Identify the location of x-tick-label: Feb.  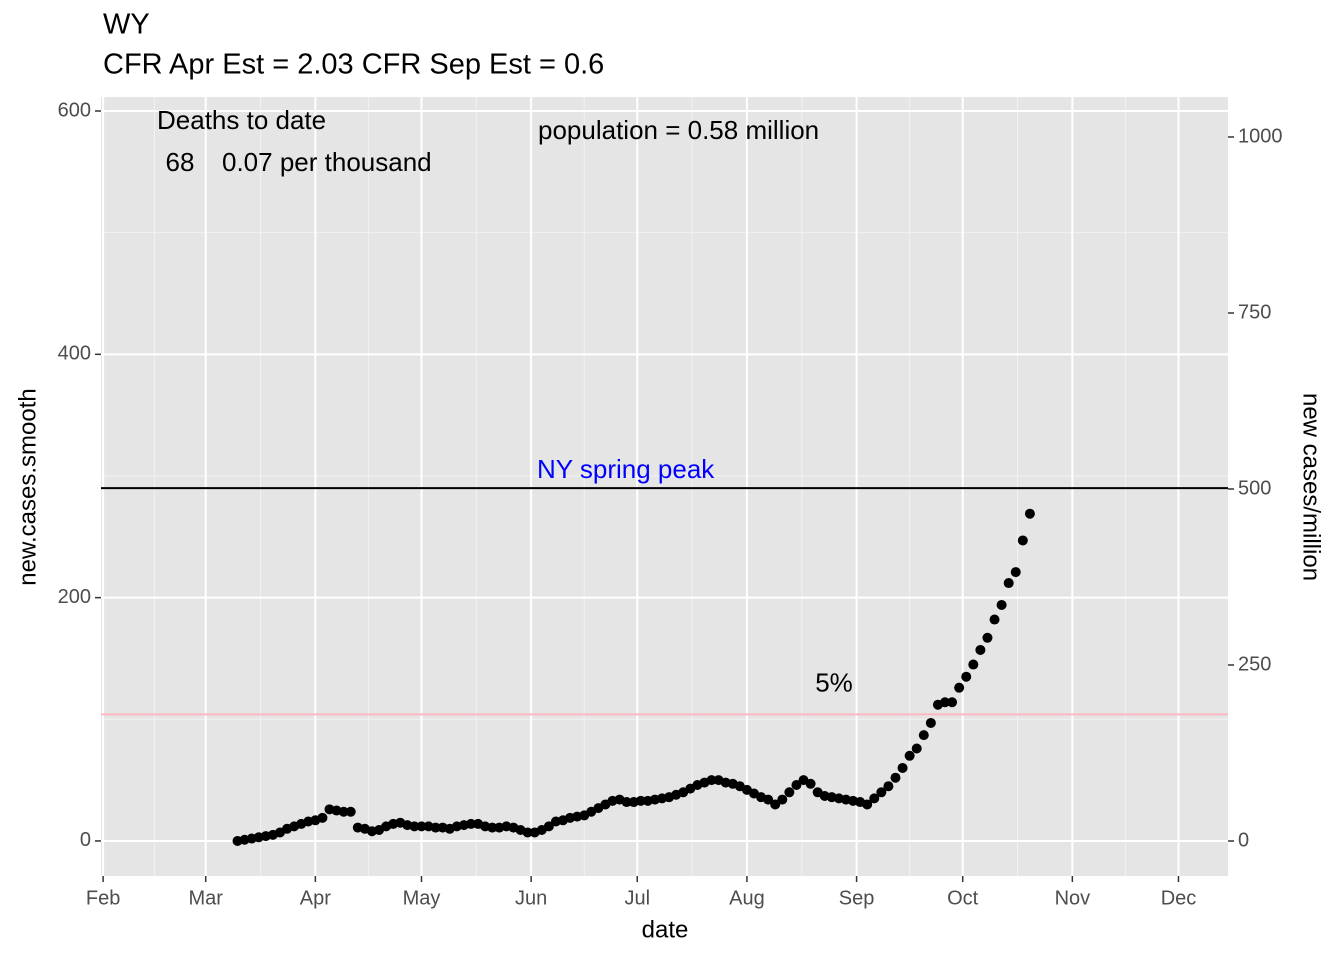
(103, 898).